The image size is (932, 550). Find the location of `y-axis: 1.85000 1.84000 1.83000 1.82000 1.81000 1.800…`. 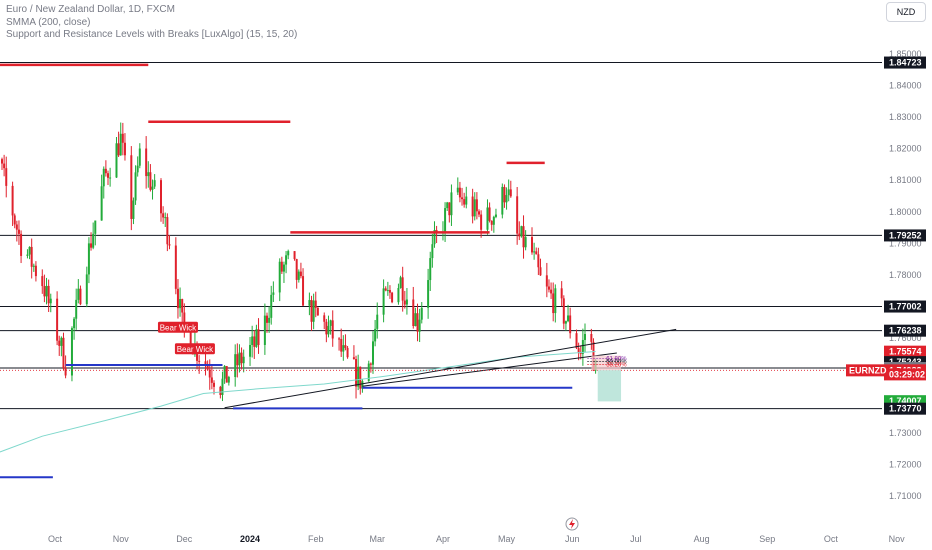

y-axis: 1.85000 1.84000 1.83000 1.82000 1.81000 1.800… is located at coordinates (905, 275).